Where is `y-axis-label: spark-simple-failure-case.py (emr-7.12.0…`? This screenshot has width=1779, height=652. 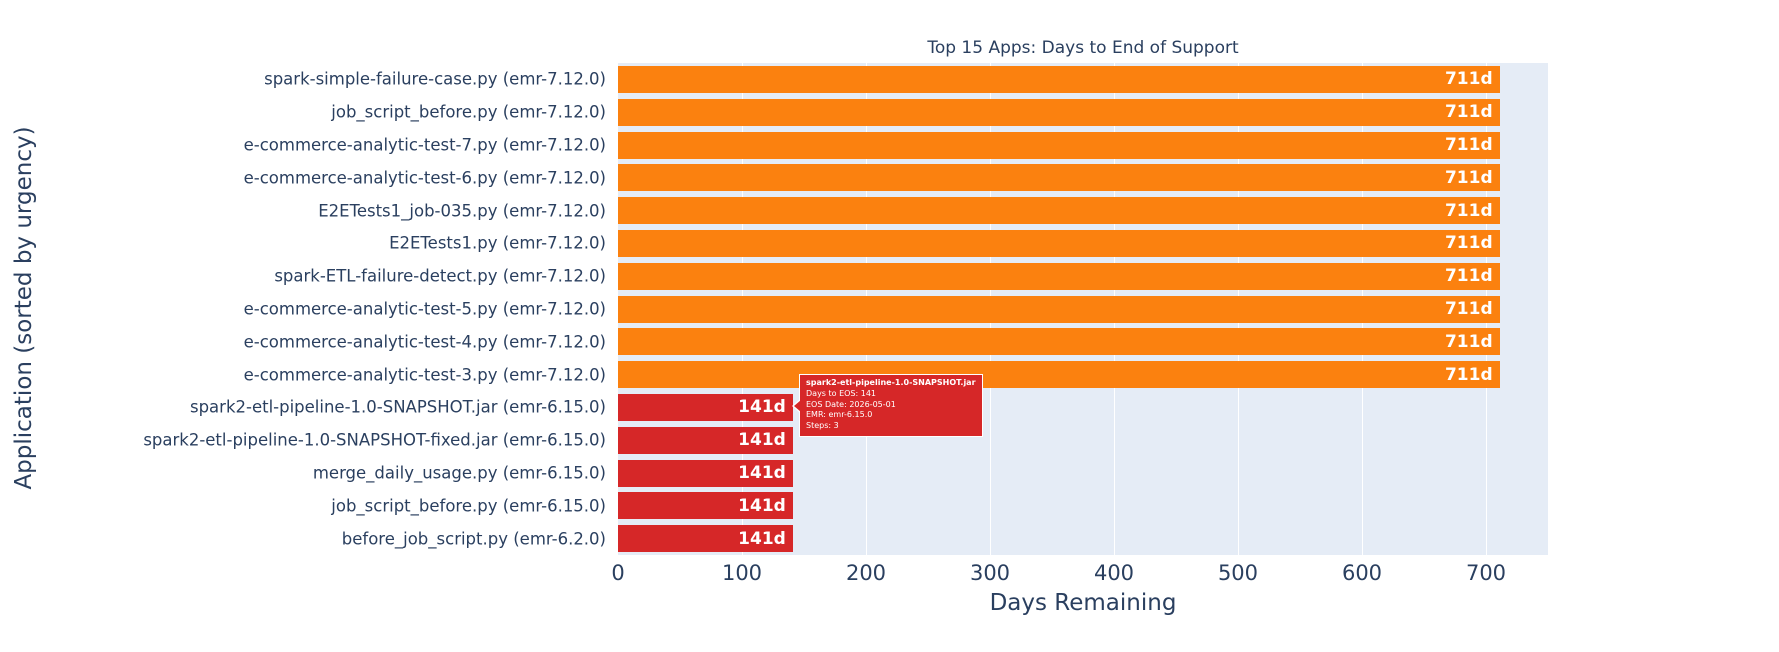
y-axis-label: spark-simple-failure-case.py (emr-7.12.0… is located at coordinates (435, 79).